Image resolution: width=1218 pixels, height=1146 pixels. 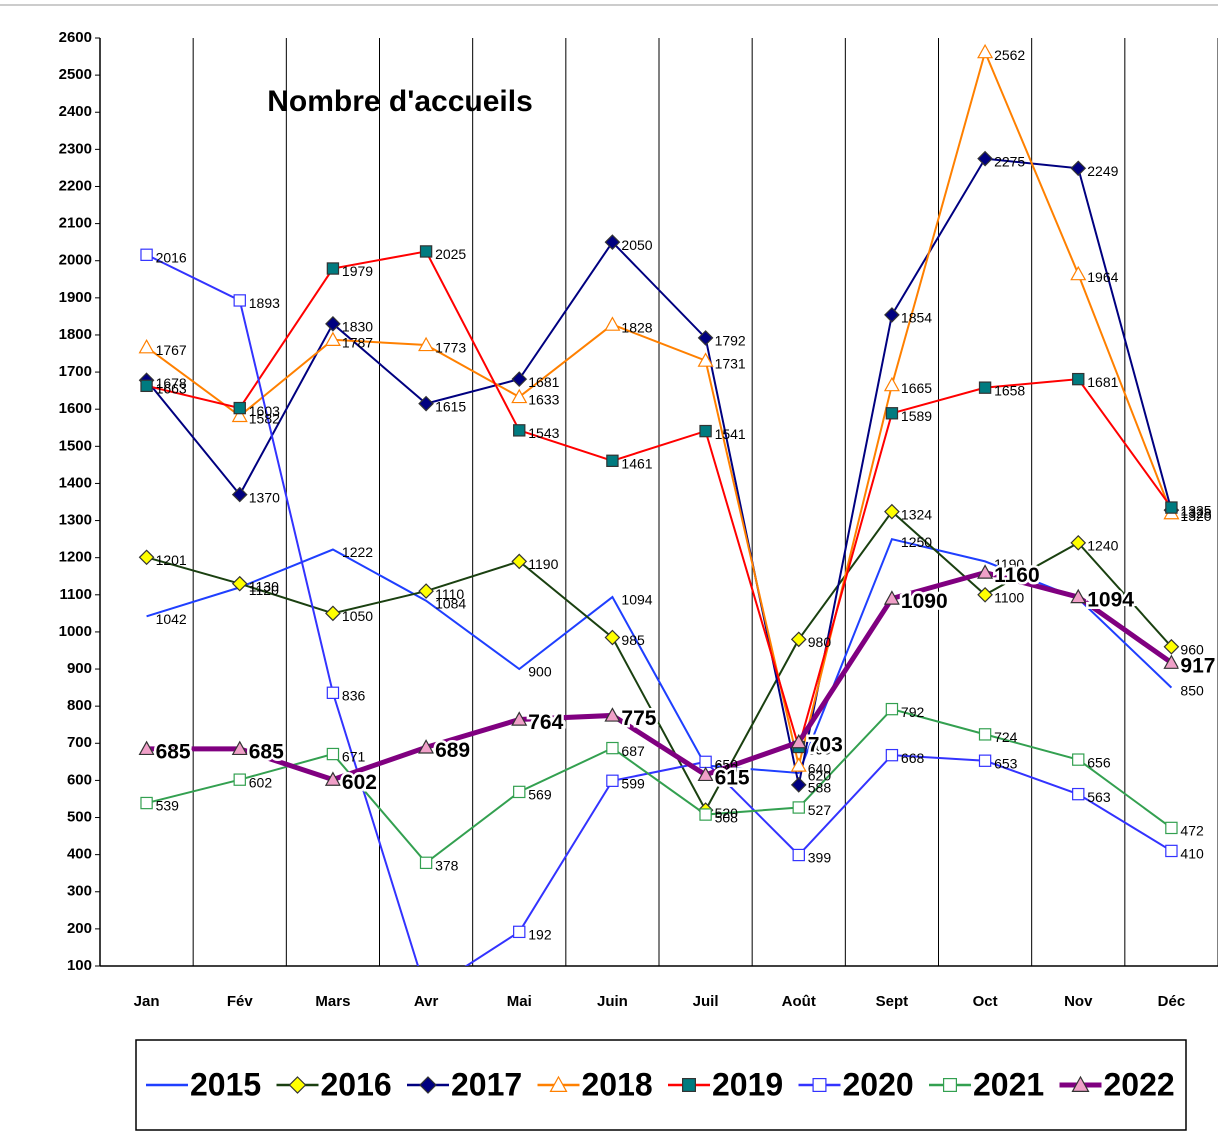 What do you see at coordinates (799, 1001) in the screenshot?
I see `x-tick-label: Août` at bounding box center [799, 1001].